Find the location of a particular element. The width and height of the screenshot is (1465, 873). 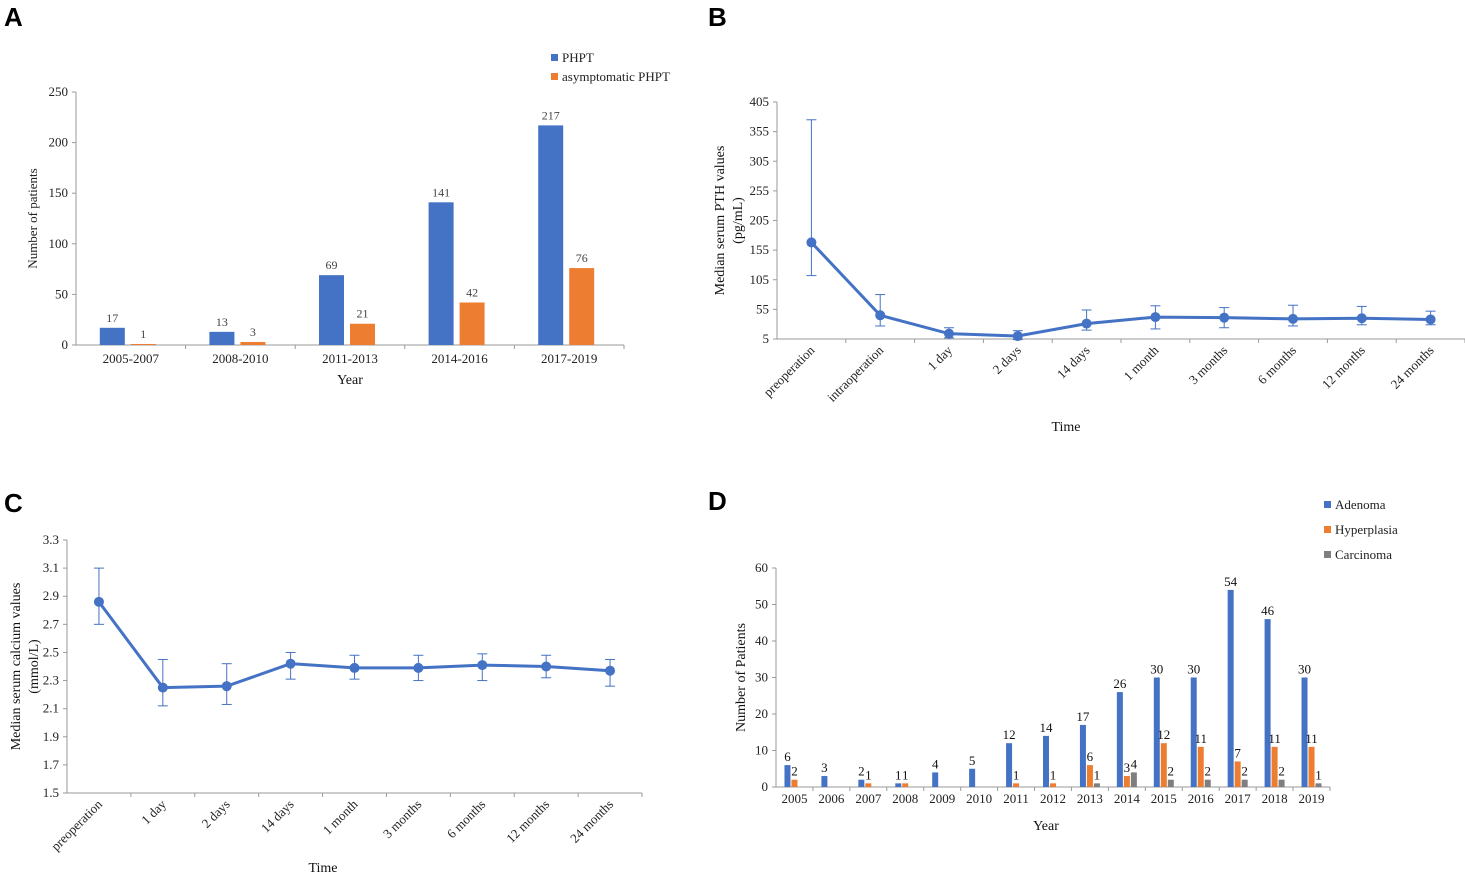

y-tick-label: 2.1 is located at coordinates (51, 708).